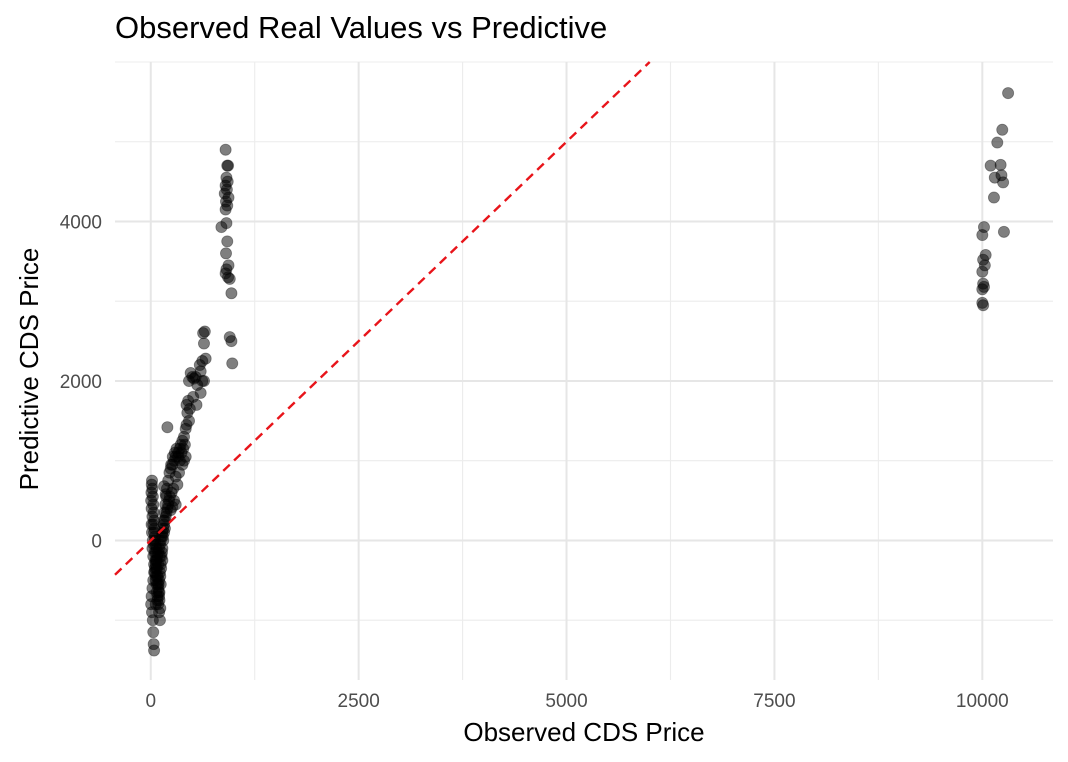 Image resolution: width=1068 pixels, height=762 pixels. I want to click on x-axis-title: Observed CDS Price, so click(583, 732).